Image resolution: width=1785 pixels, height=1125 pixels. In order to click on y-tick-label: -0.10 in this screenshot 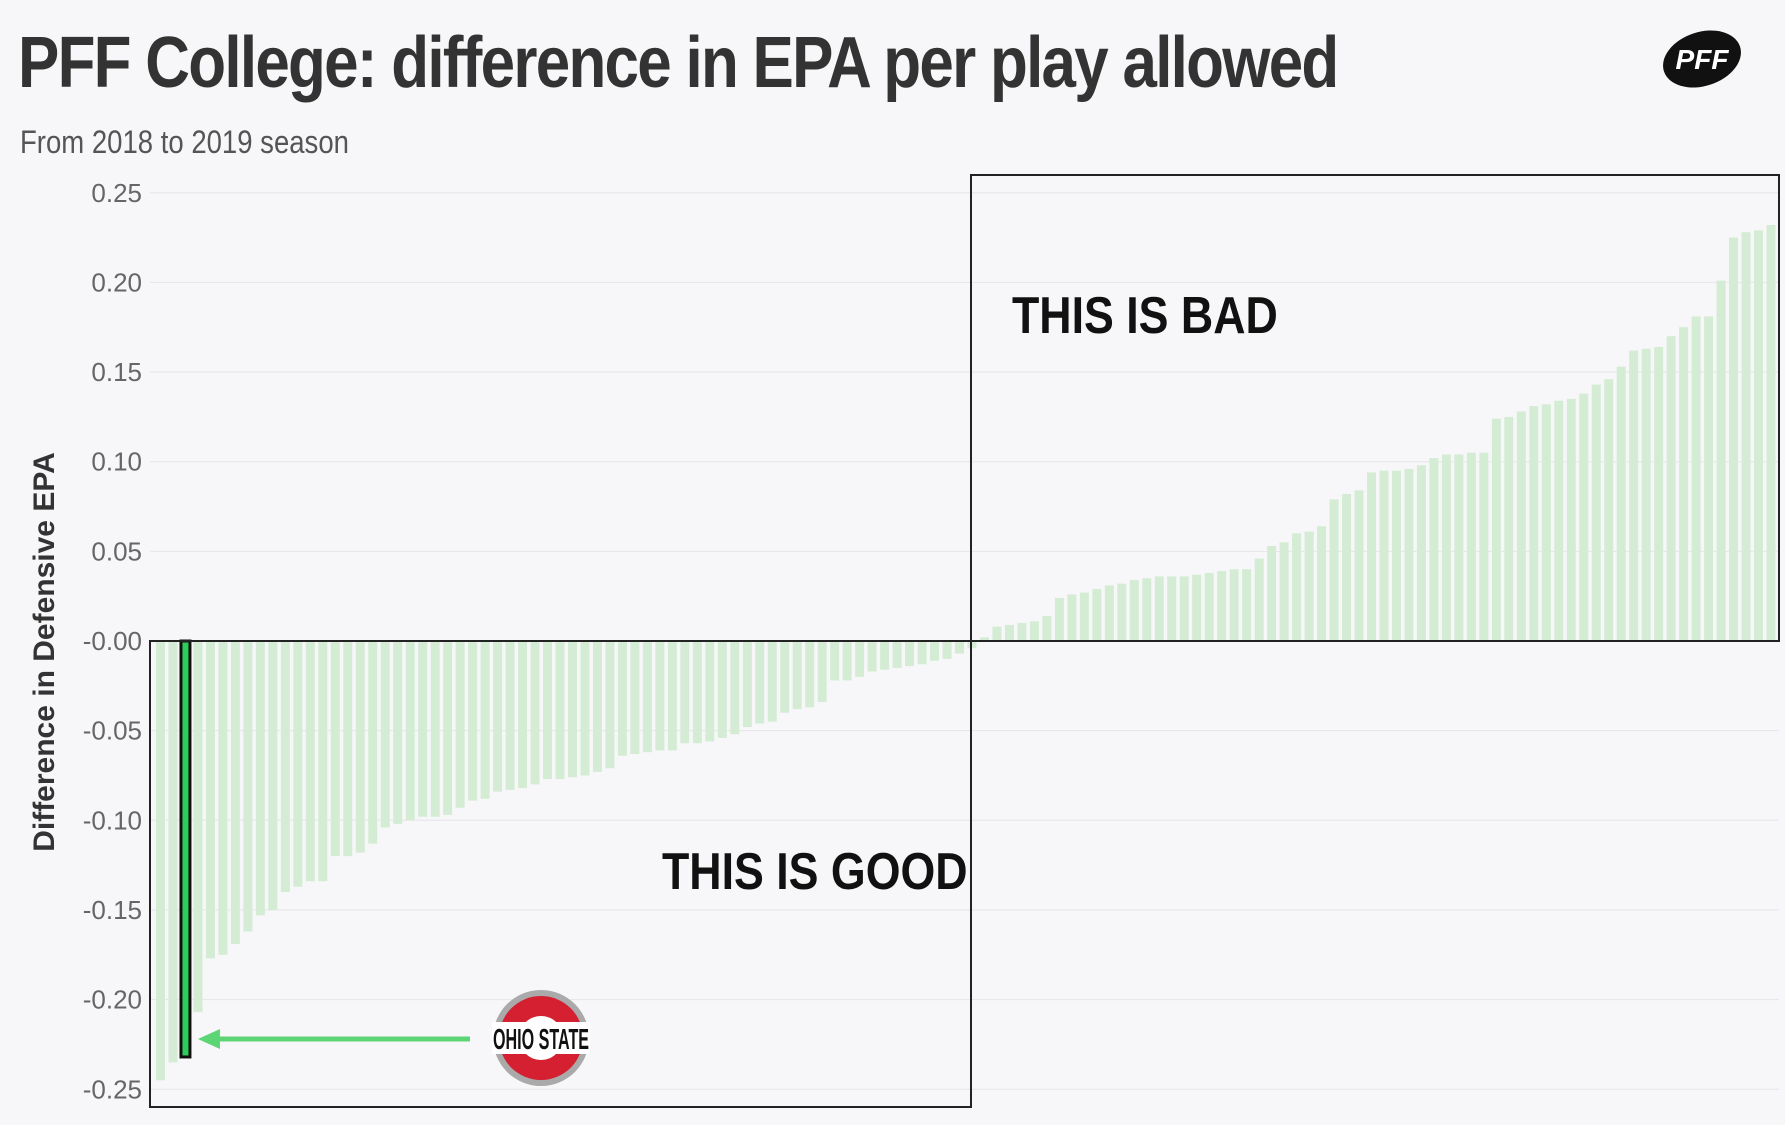, I will do `click(112, 820)`.